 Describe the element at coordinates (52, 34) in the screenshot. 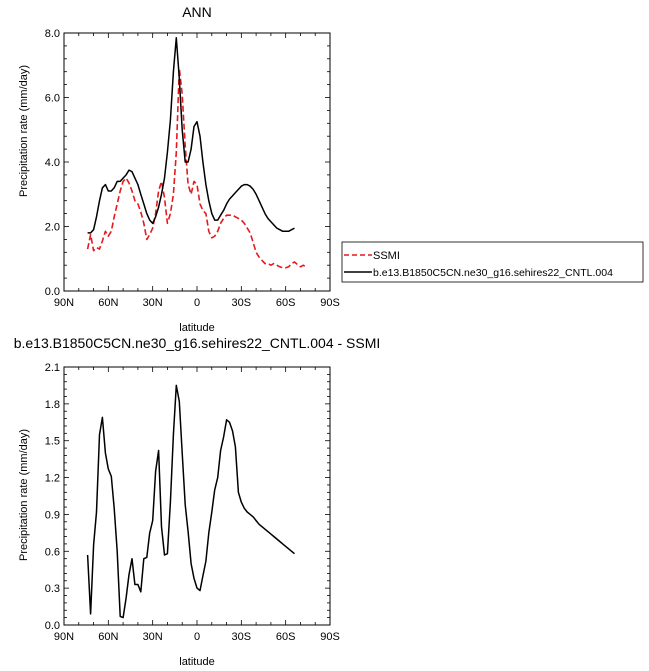

I see `y-tick-label: 8.0` at that location.